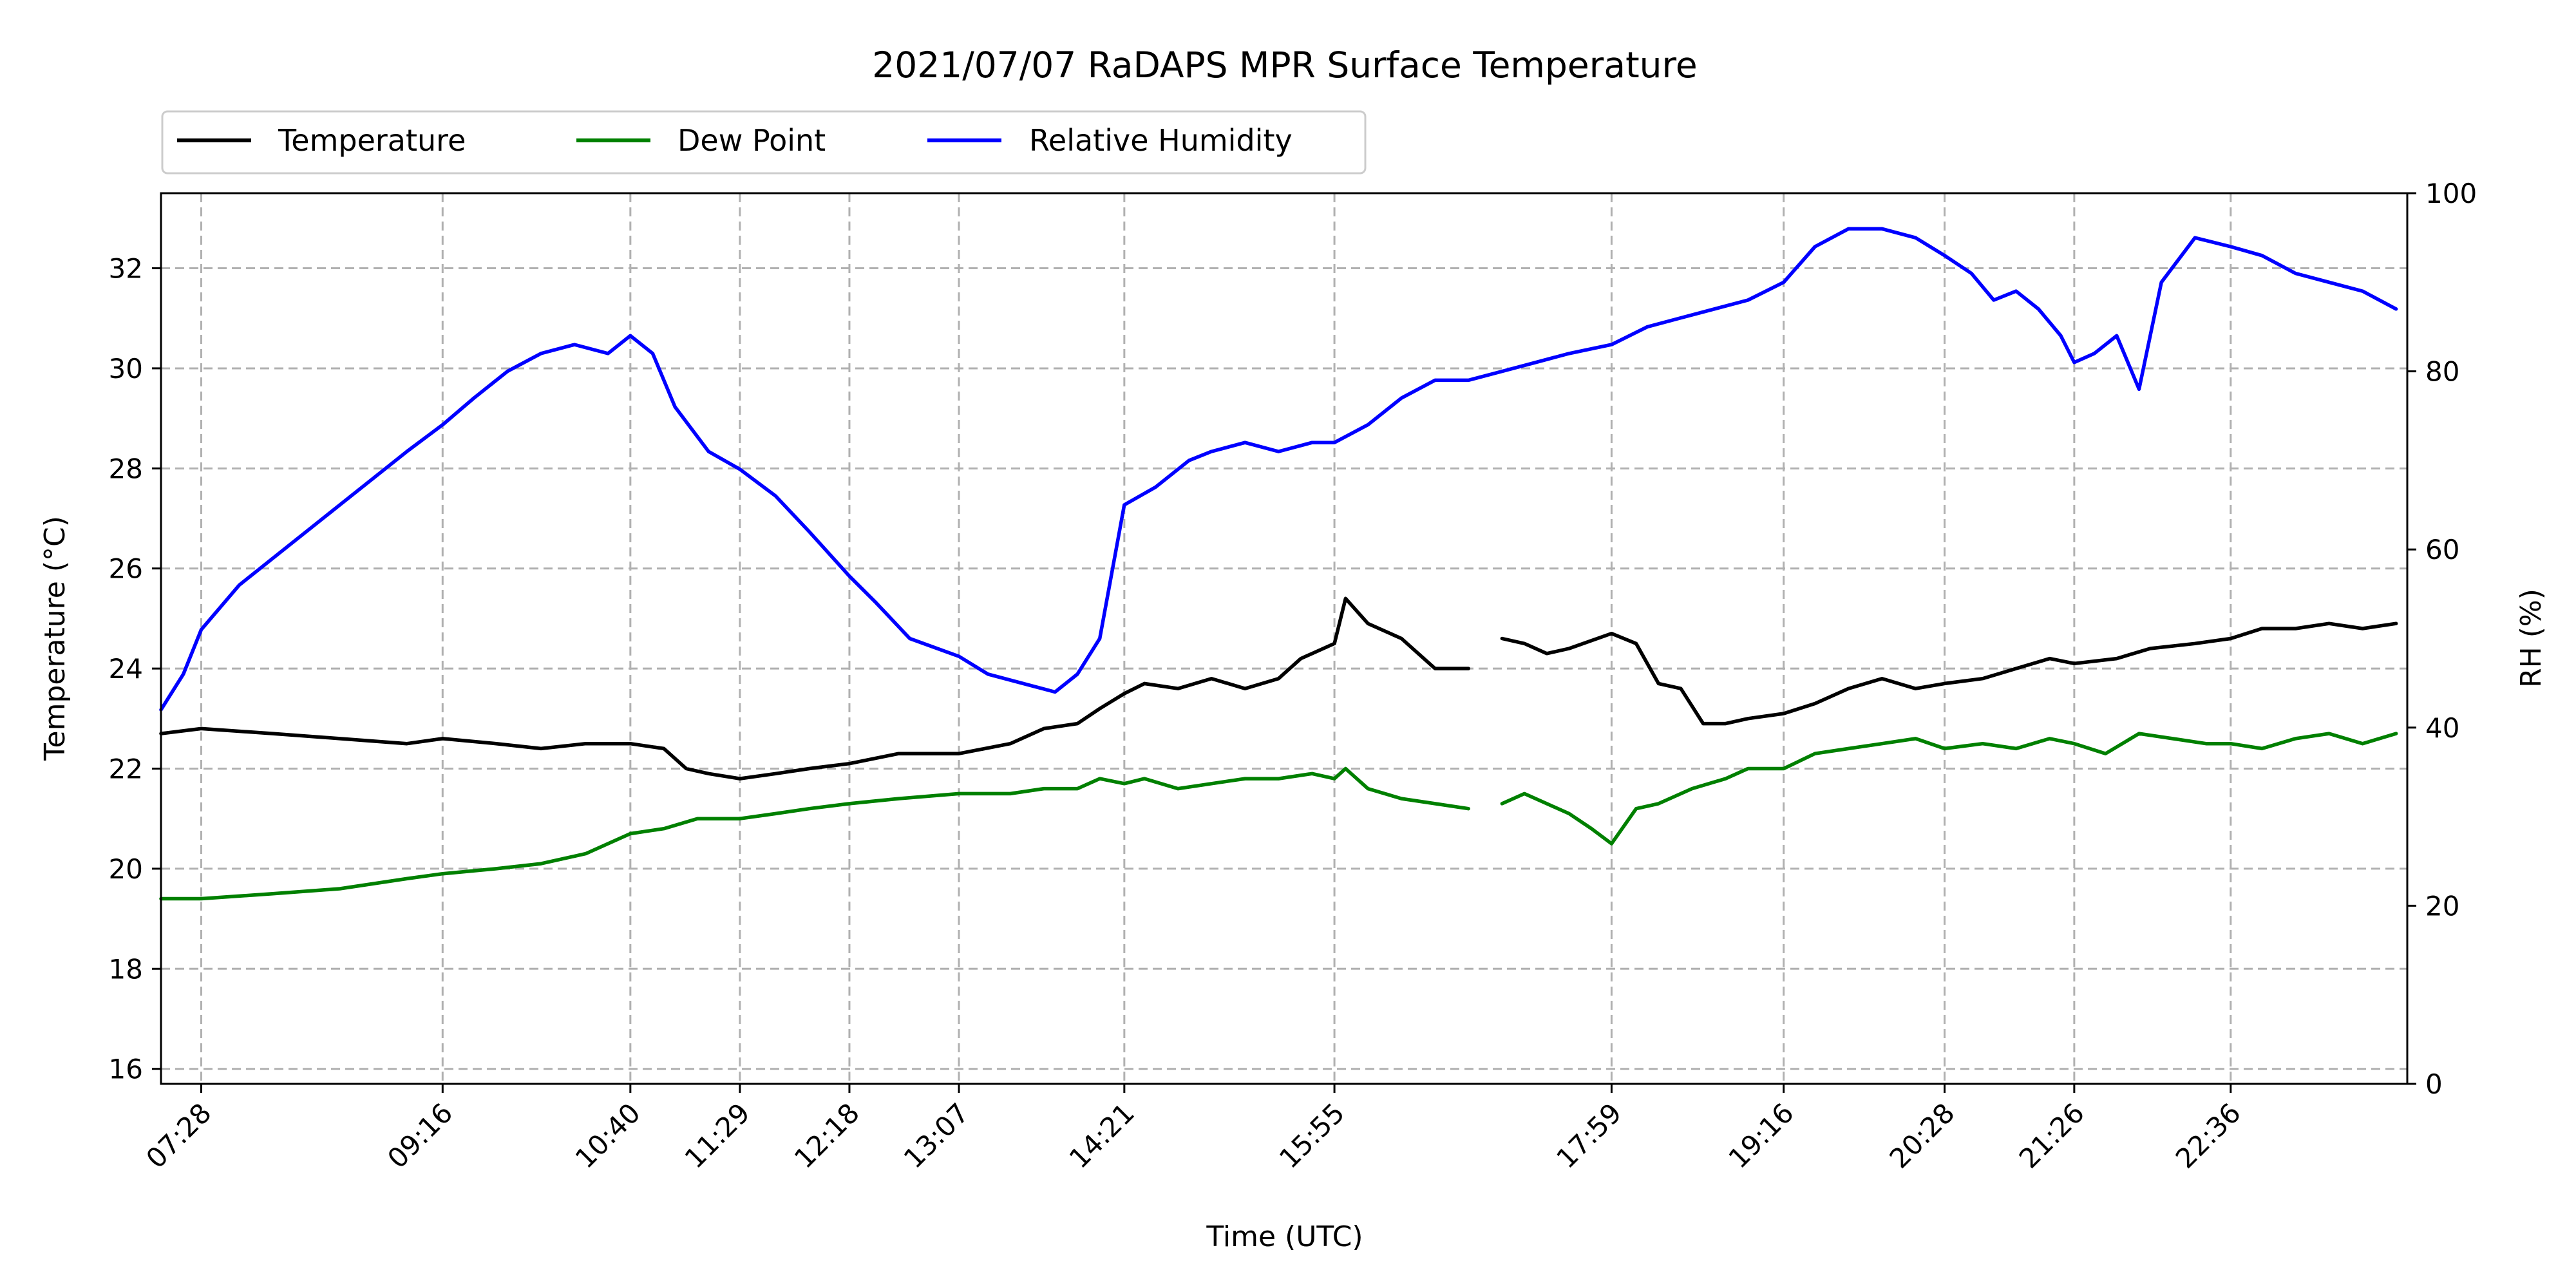  I want to click on y-tick-label: 22, so click(126, 769).